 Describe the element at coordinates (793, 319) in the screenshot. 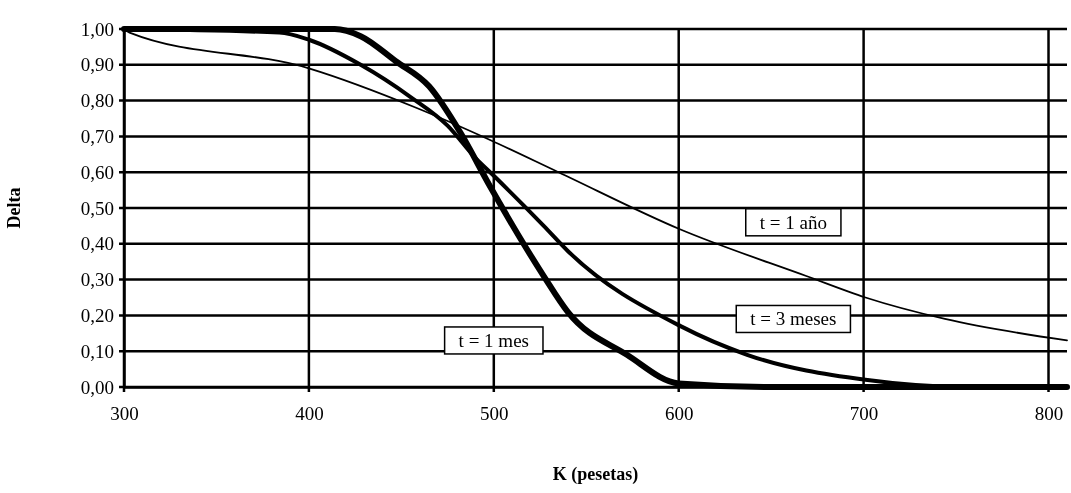

I see `series-label: t = 3 meses` at that location.